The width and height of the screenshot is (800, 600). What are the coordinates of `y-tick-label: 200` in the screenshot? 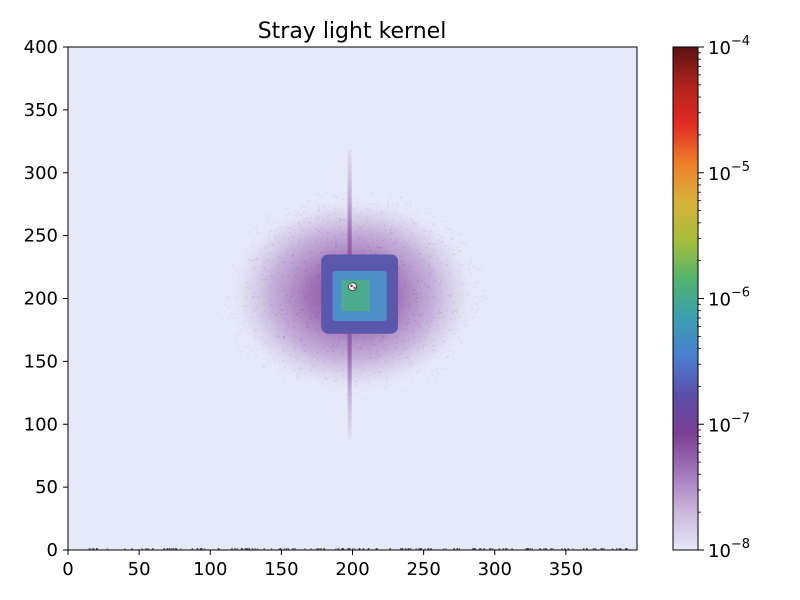 It's located at (41, 299).